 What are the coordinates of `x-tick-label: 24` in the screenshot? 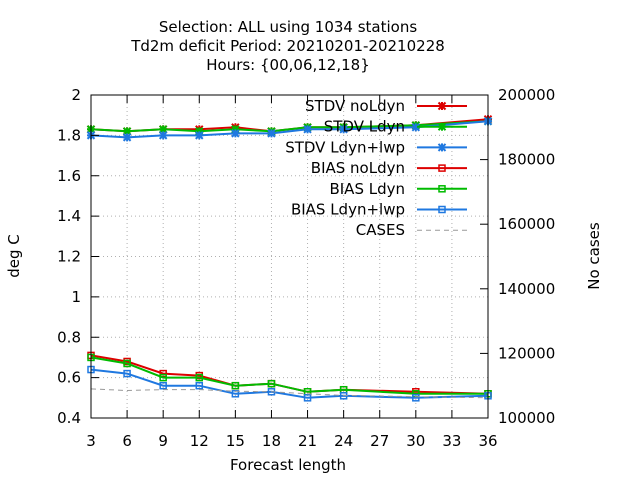 It's located at (343, 441).